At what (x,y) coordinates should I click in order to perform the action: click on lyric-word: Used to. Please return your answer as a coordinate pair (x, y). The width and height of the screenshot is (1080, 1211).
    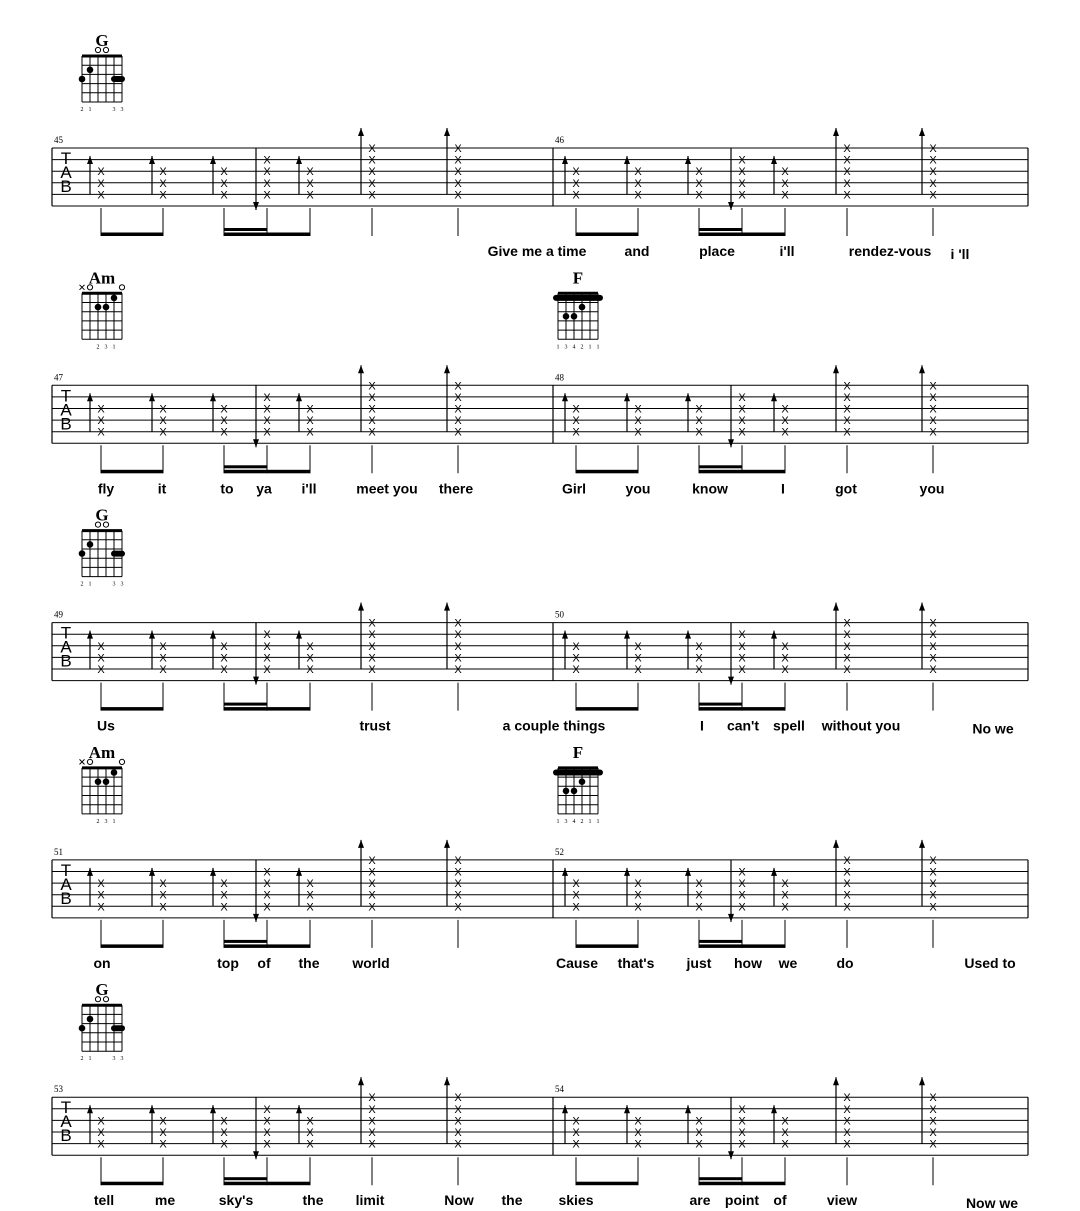
    Looking at the image, I should click on (989, 963).